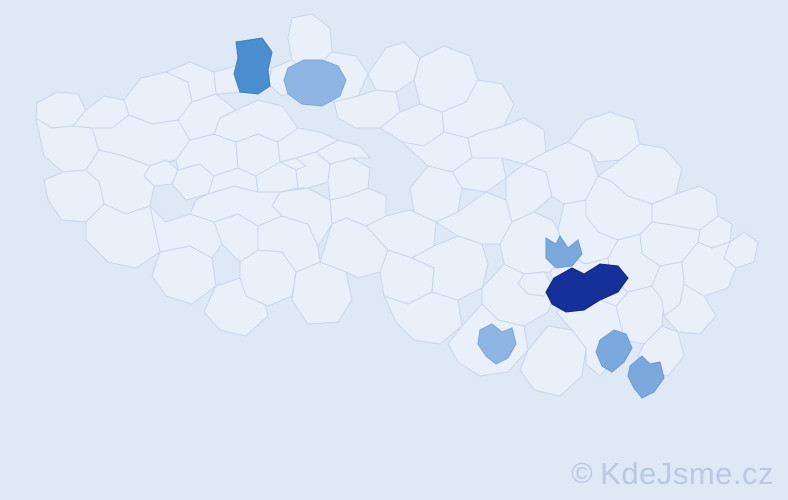 This screenshot has width=788, height=500. I want to click on district-pelhrimov, so click(354, 248).